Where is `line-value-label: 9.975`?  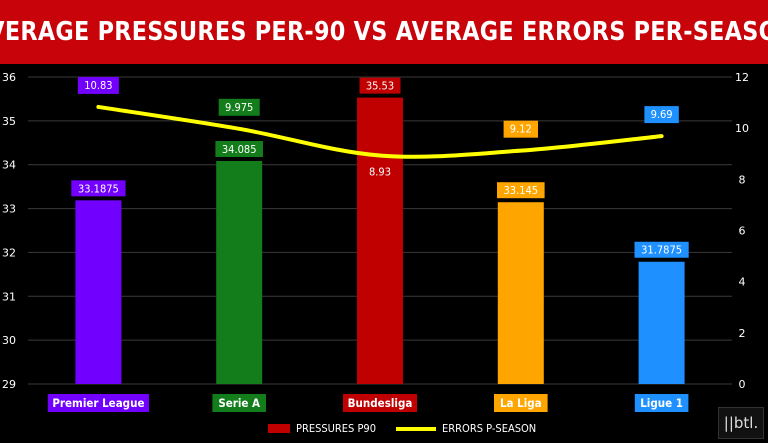 line-value-label: 9.975 is located at coordinates (239, 107).